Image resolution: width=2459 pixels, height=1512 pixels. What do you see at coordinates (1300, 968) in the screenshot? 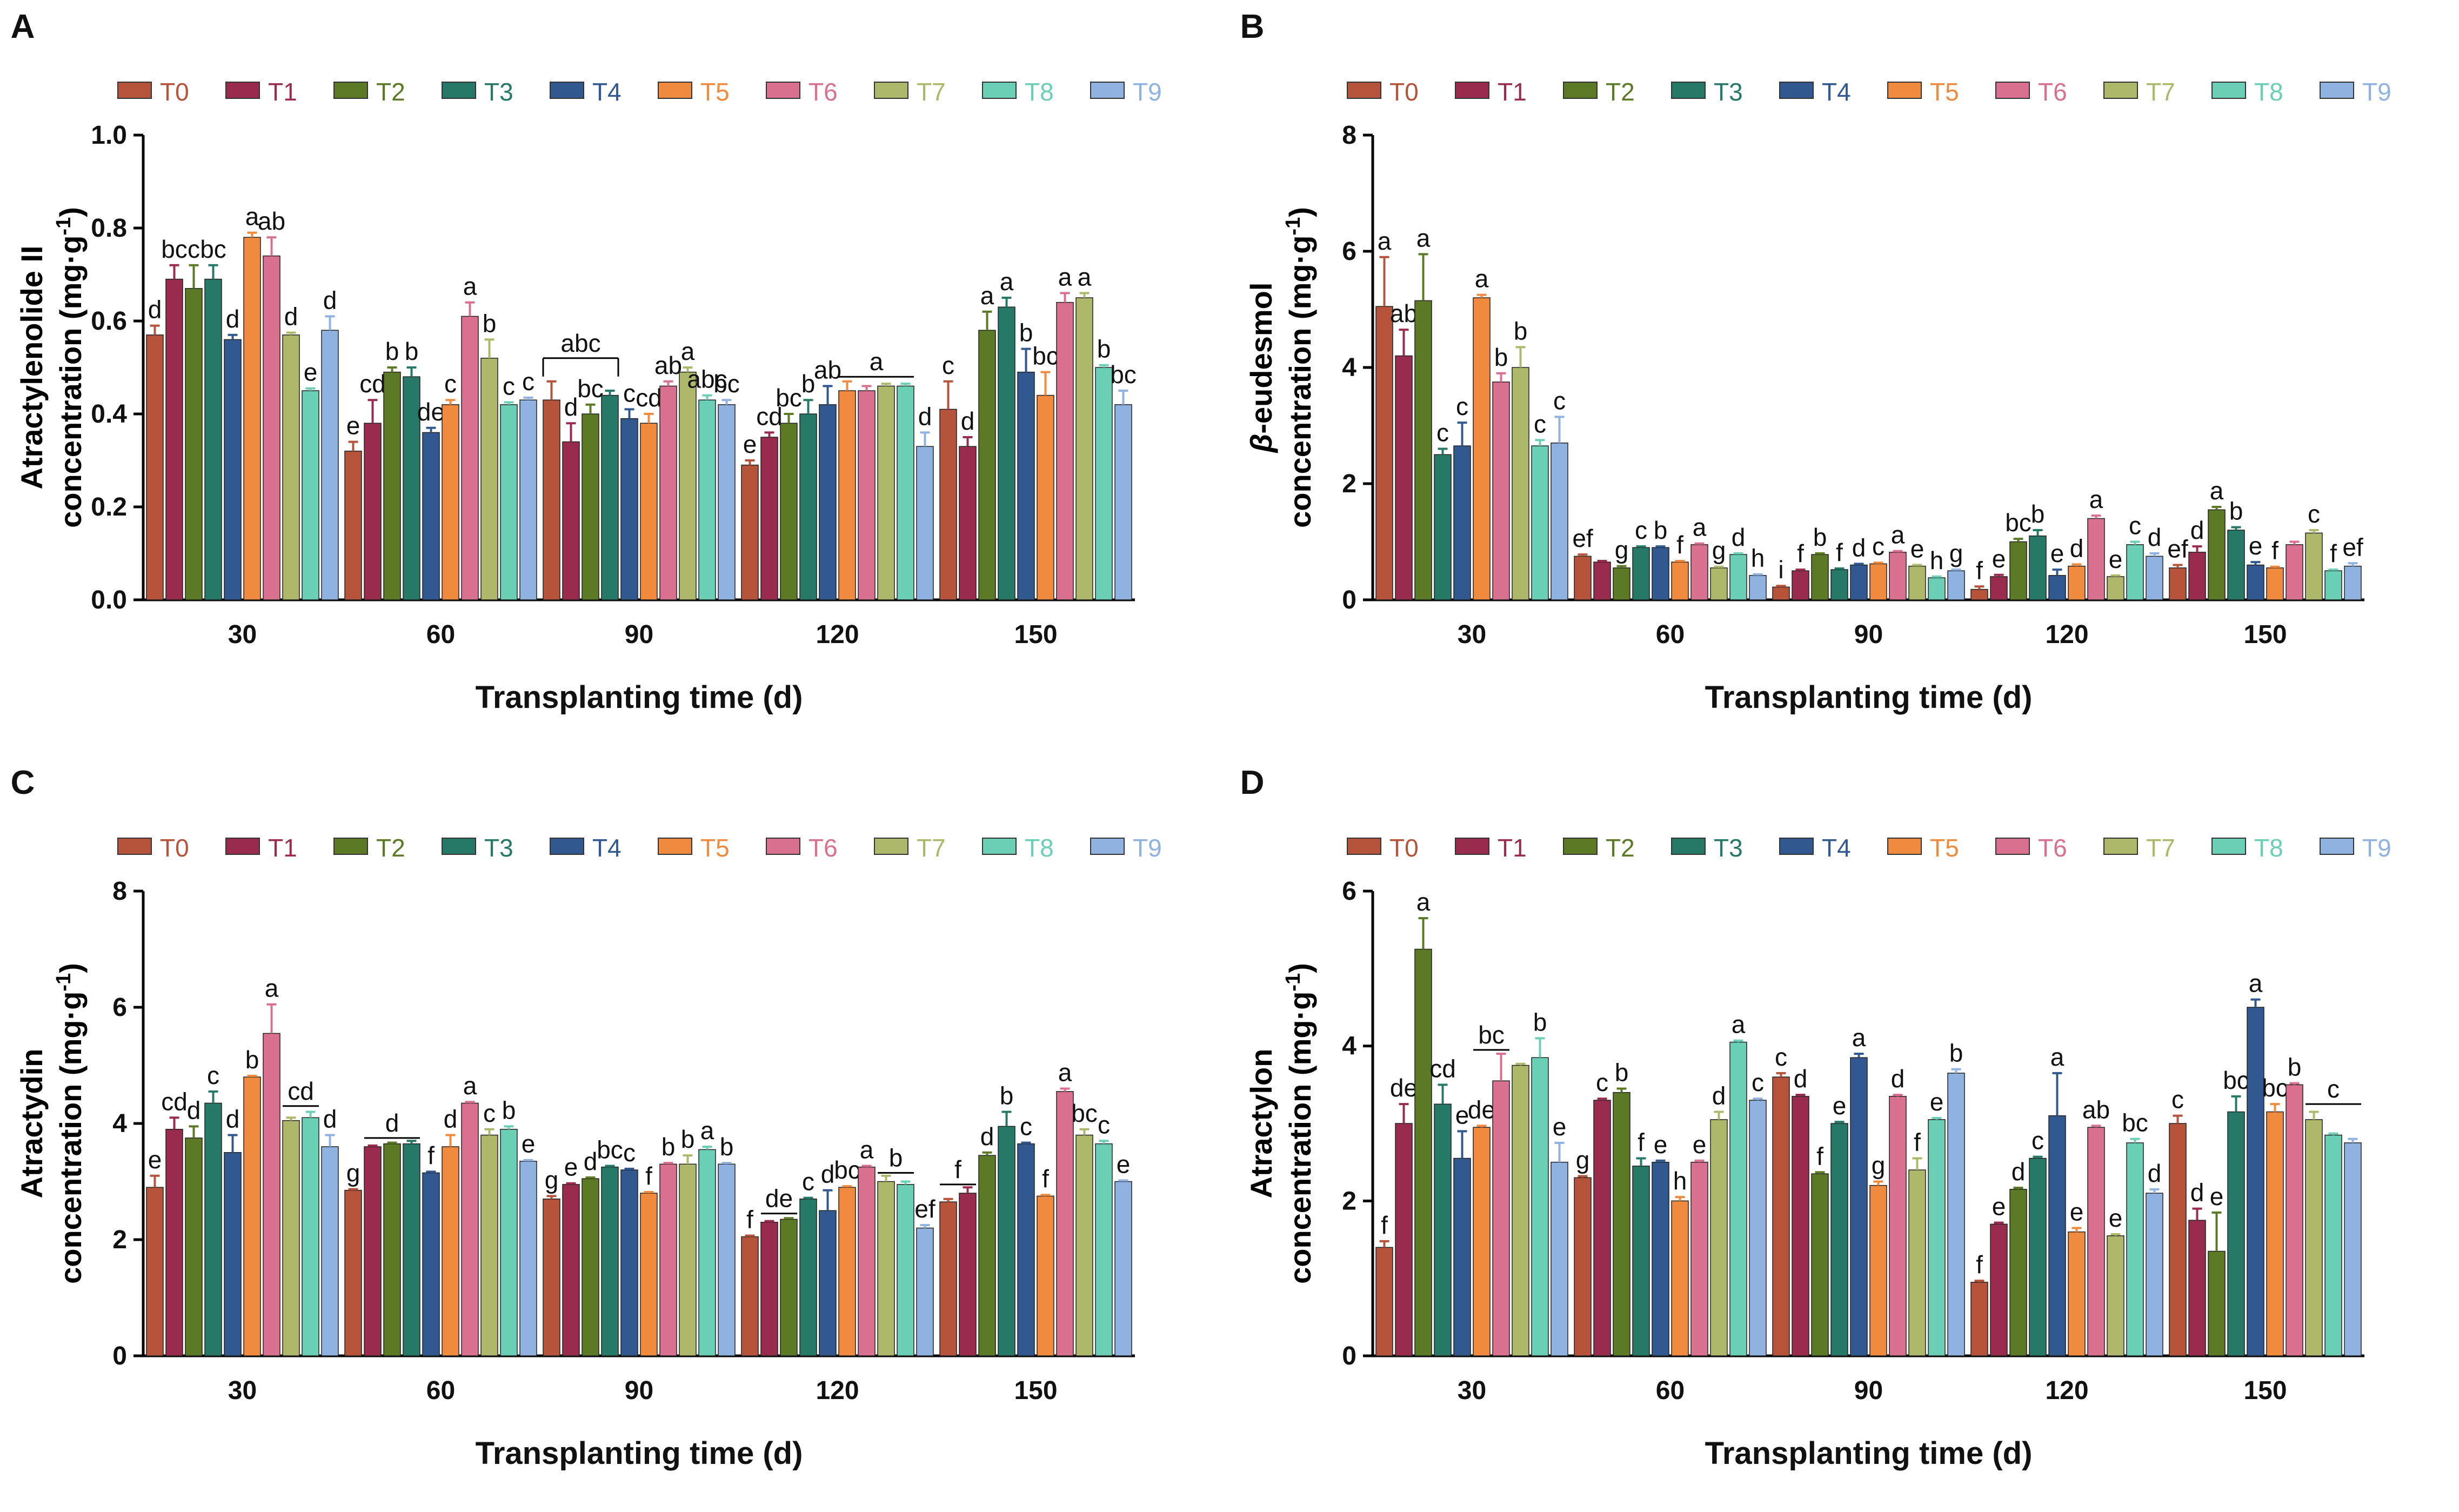
I see `y-axis-label-end: )` at bounding box center [1300, 968].